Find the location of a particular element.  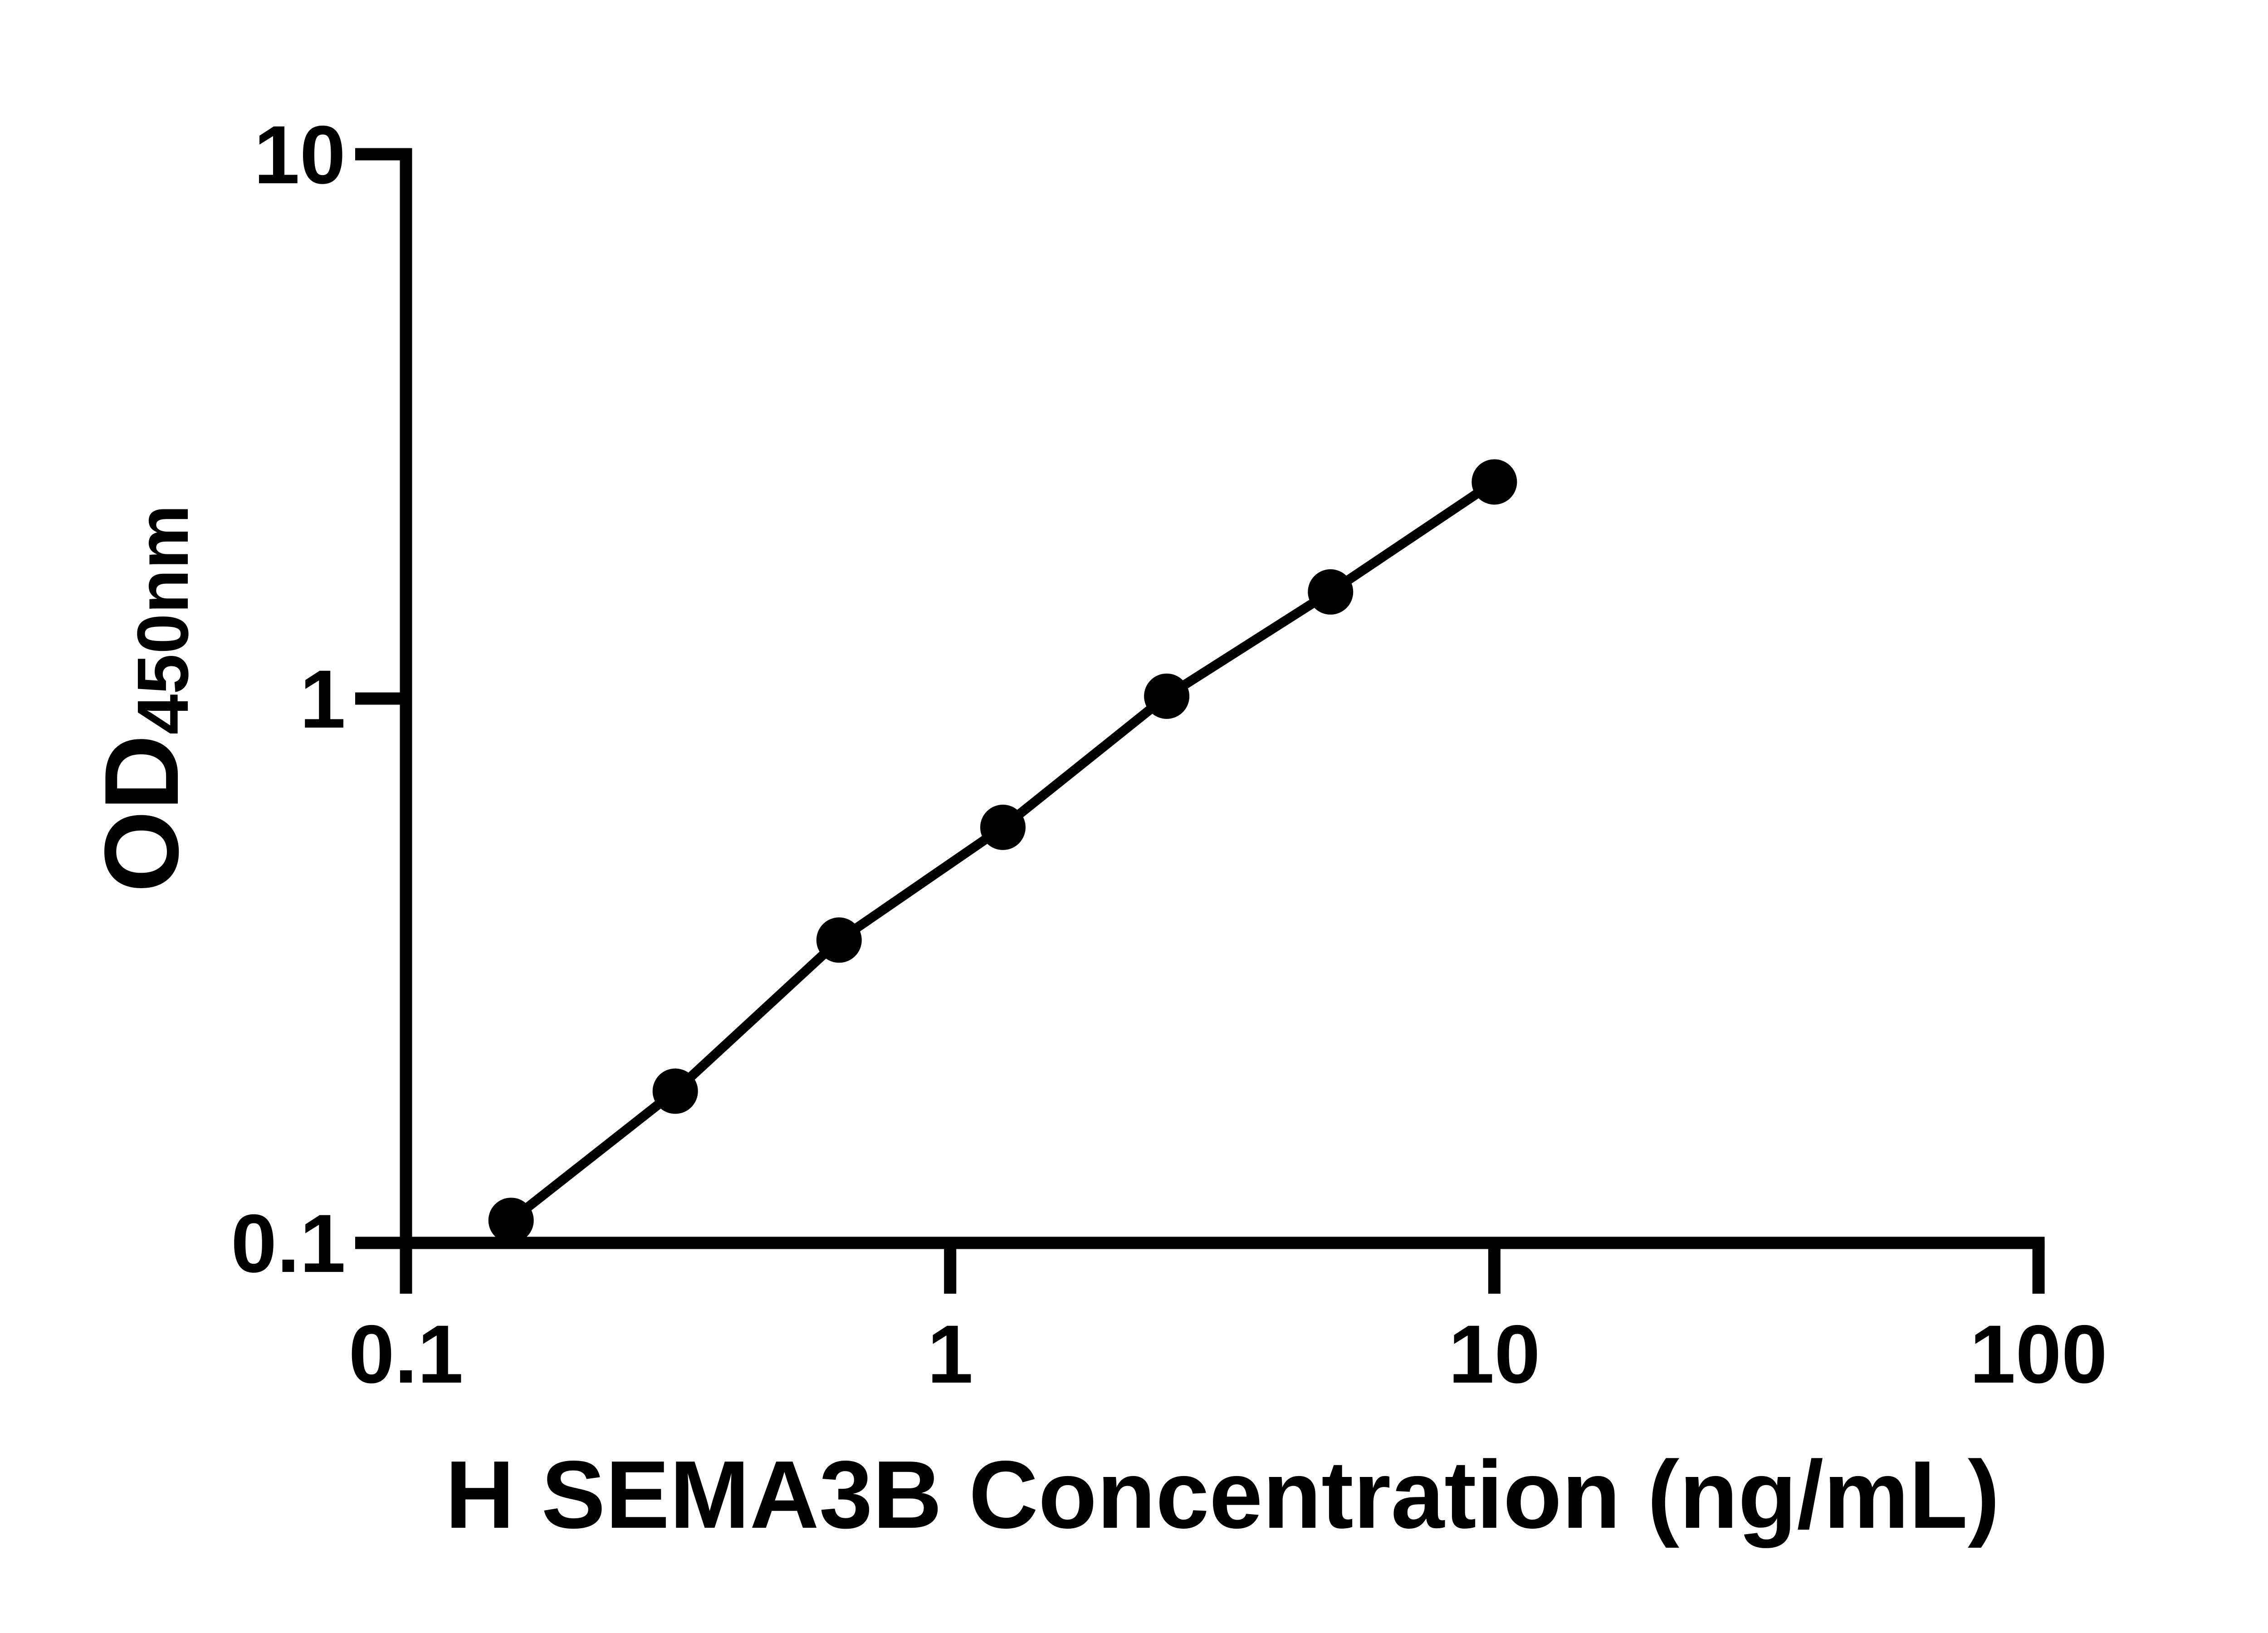

y-axis-title: OD450nm is located at coordinates (143, 699).